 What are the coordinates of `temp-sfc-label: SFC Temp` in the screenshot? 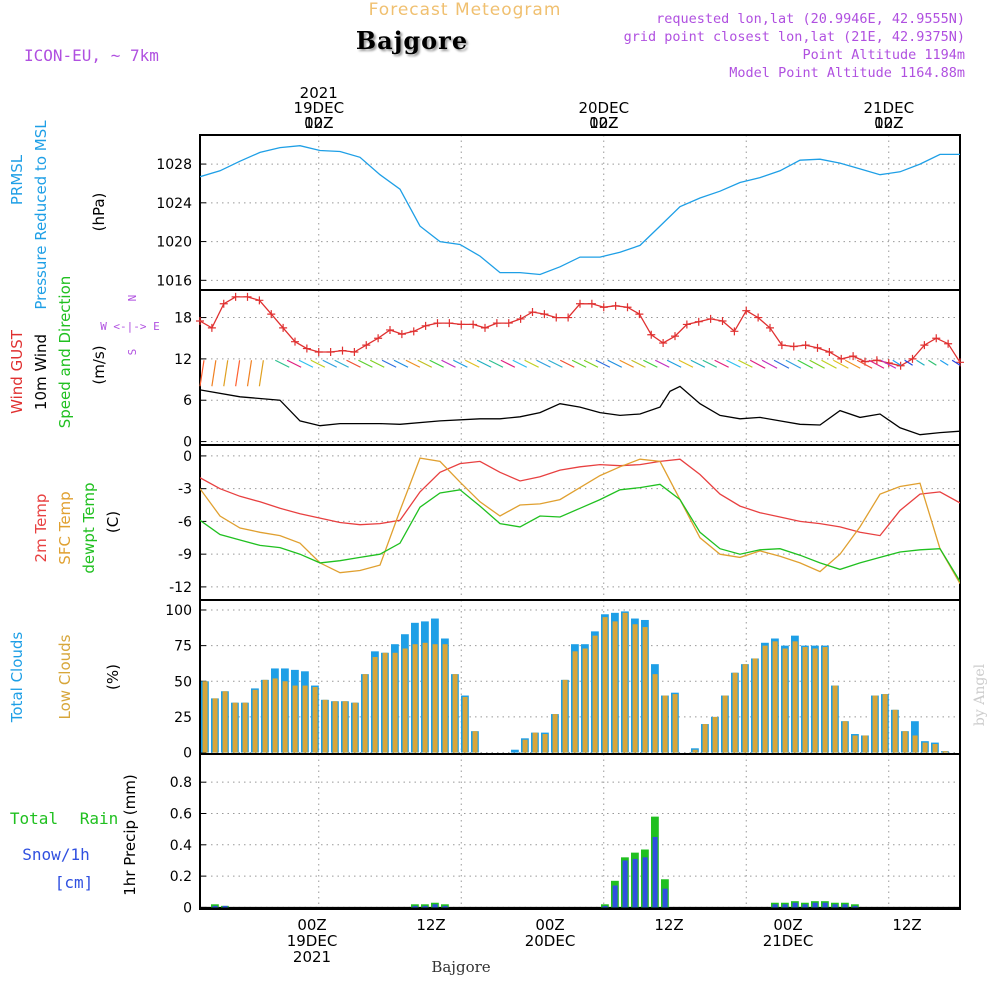 It's located at (65, 527).